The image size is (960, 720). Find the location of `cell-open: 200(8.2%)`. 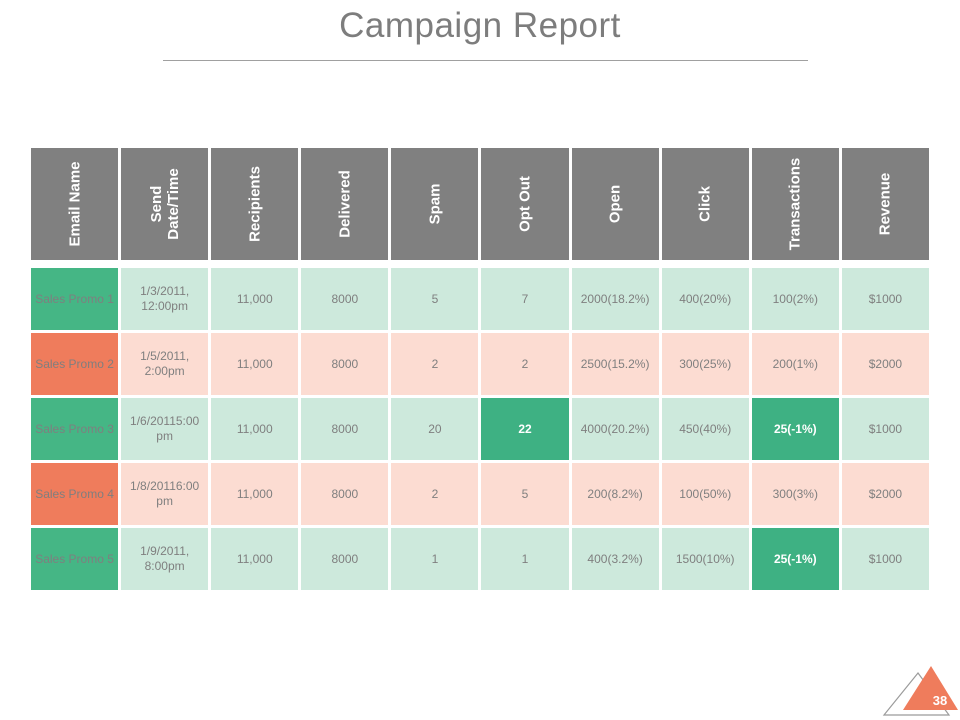

cell-open: 200(8.2%) is located at coordinates (615, 494).